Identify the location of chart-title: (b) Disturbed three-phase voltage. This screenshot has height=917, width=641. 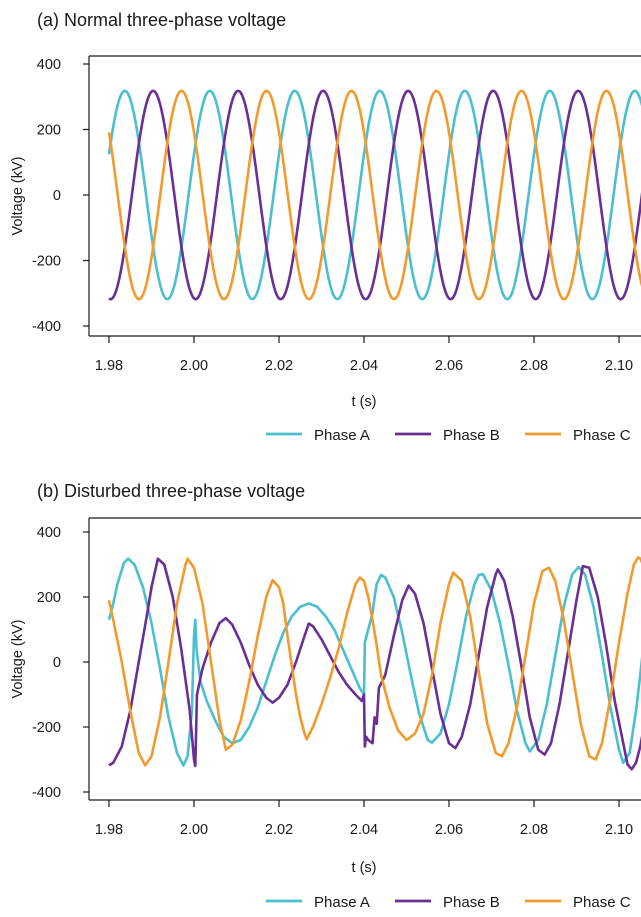
(171, 491).